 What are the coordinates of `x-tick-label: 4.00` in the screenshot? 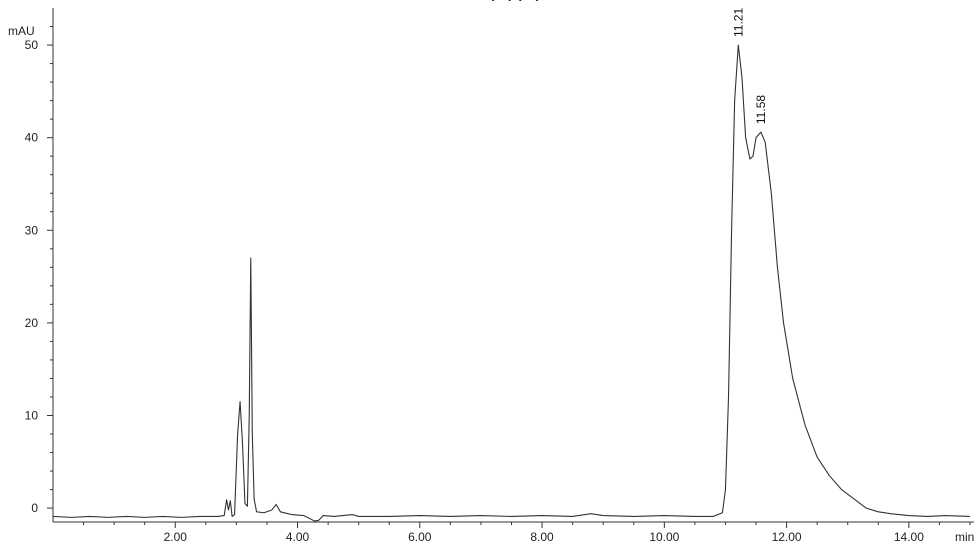 It's located at (298, 537).